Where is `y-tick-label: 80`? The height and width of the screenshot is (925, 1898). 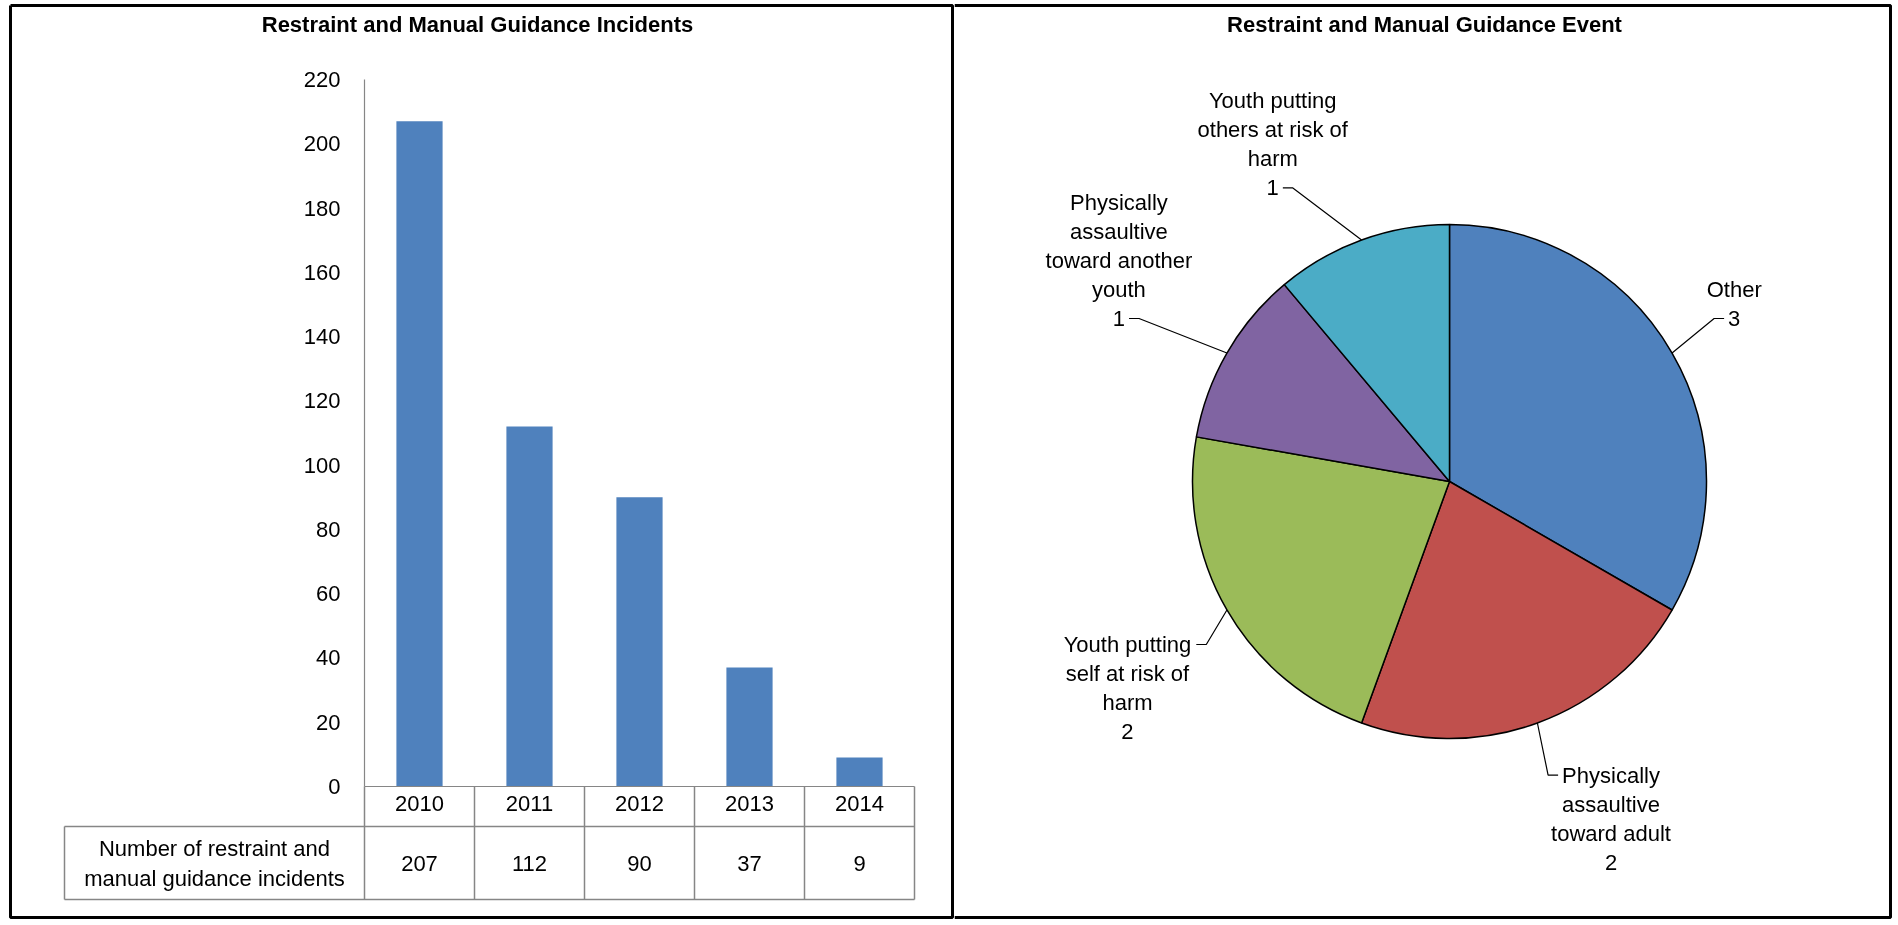
y-tick-label: 80 is located at coordinates (328, 529).